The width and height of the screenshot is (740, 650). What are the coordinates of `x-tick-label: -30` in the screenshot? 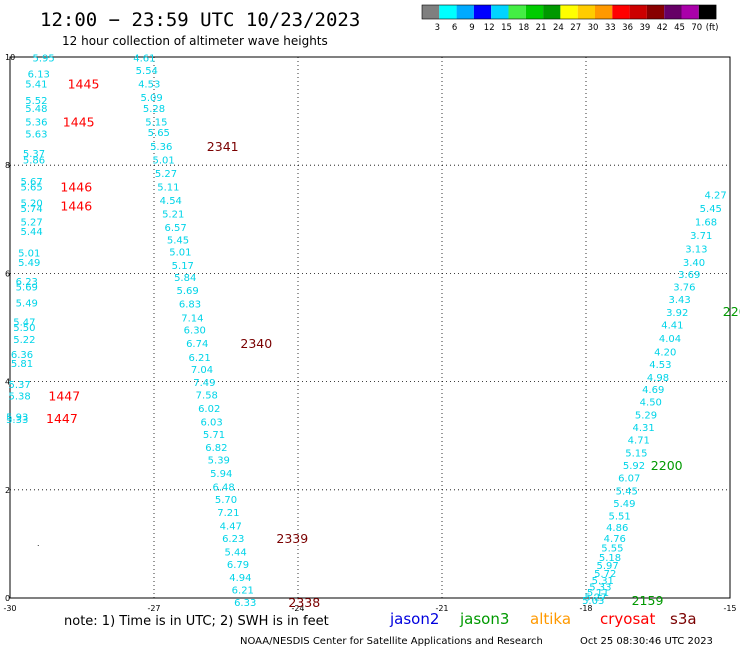 It's located at (9, 608).